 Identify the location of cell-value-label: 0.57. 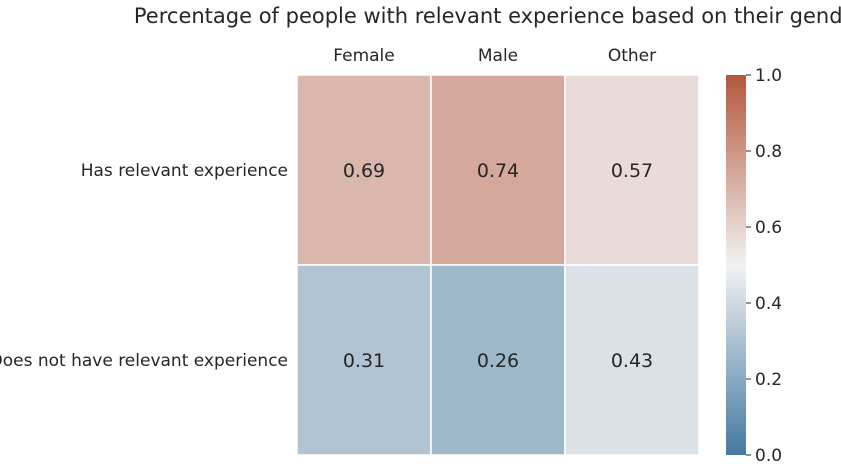
(632, 171).